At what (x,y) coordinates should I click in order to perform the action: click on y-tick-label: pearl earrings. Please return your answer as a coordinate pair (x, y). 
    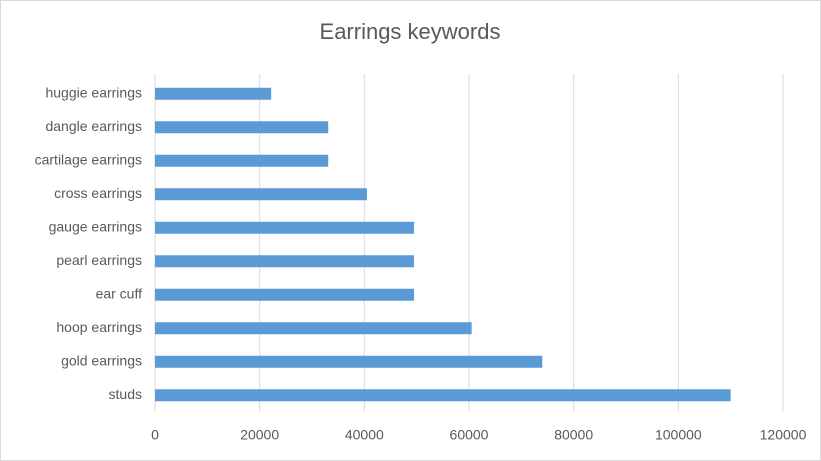
    Looking at the image, I should click on (99, 260).